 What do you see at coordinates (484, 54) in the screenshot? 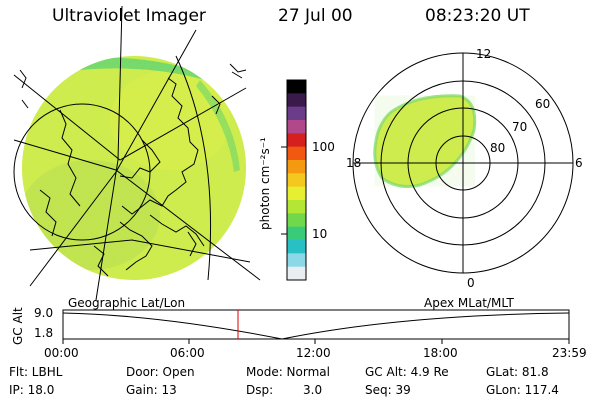
I see `mlt-label-12: 12` at bounding box center [484, 54].